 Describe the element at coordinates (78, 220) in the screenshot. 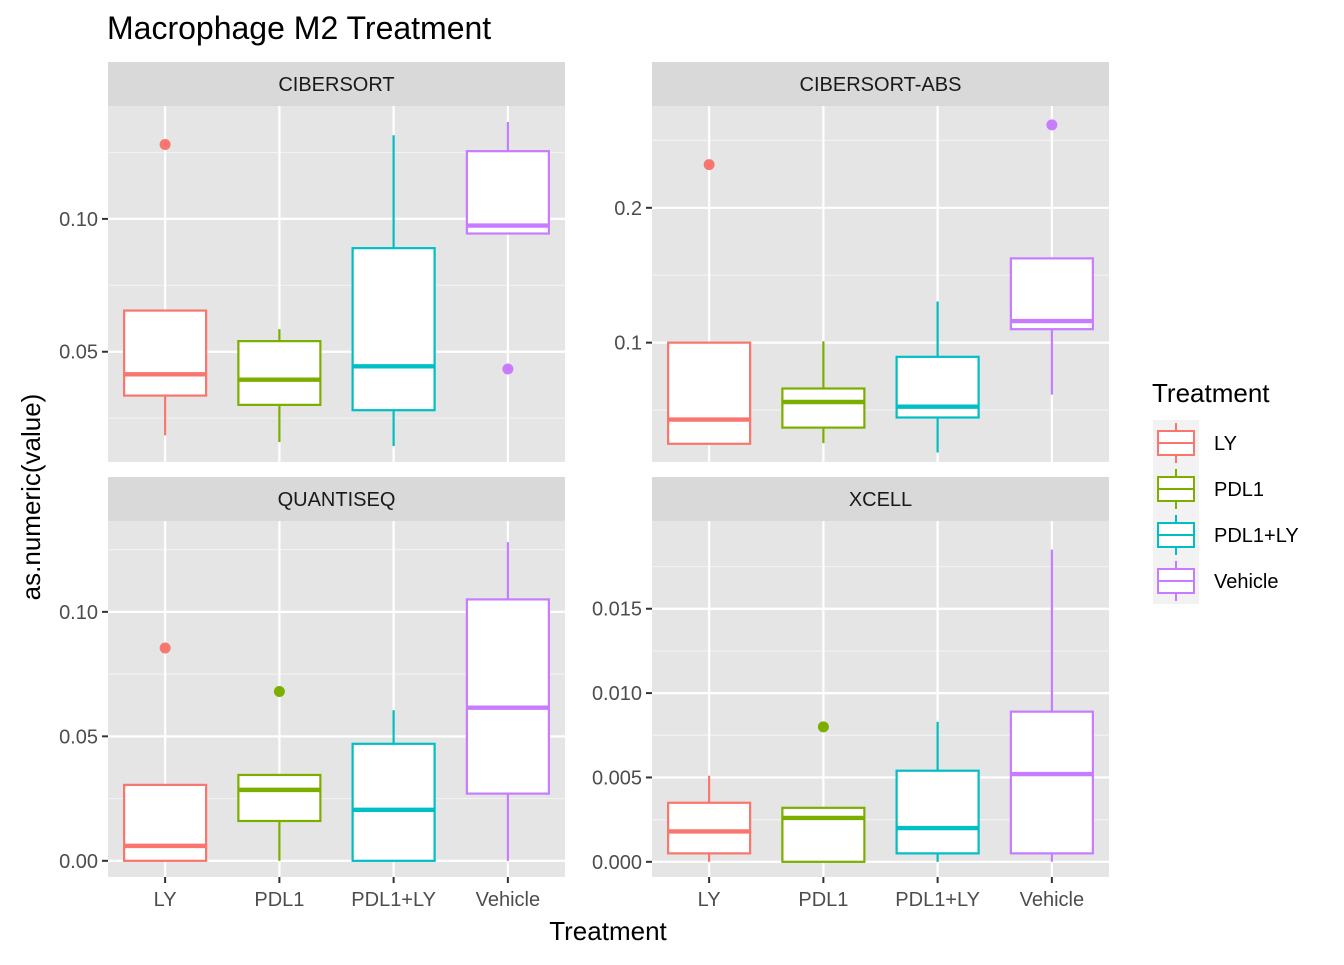

I see `y-tick-label-cibersort-1: 0.10` at that location.